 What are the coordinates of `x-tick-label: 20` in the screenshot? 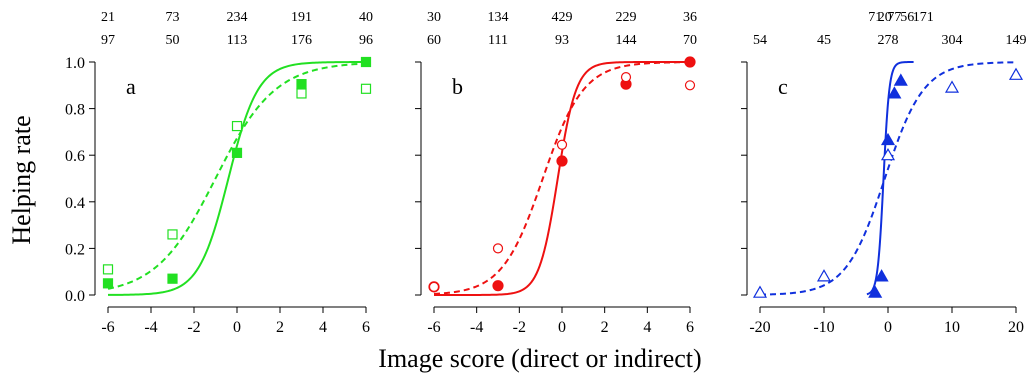 It's located at (1016, 327).